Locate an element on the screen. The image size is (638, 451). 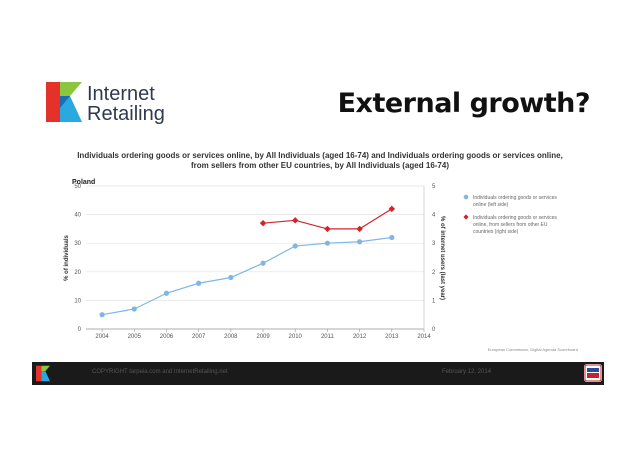
y2-axis-label: % of internet users (last year) is located at coordinates (442, 258).